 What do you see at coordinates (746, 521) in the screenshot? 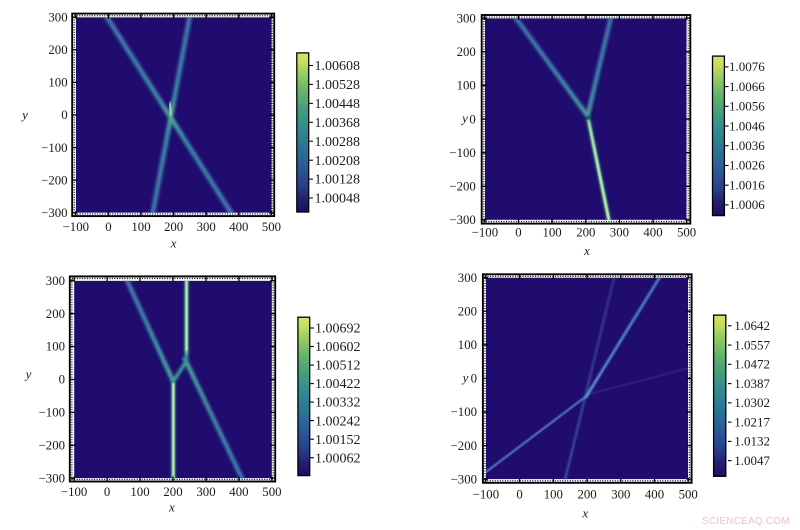
I see `svg-text: SCIENCEAQ.COM` at bounding box center [746, 521].